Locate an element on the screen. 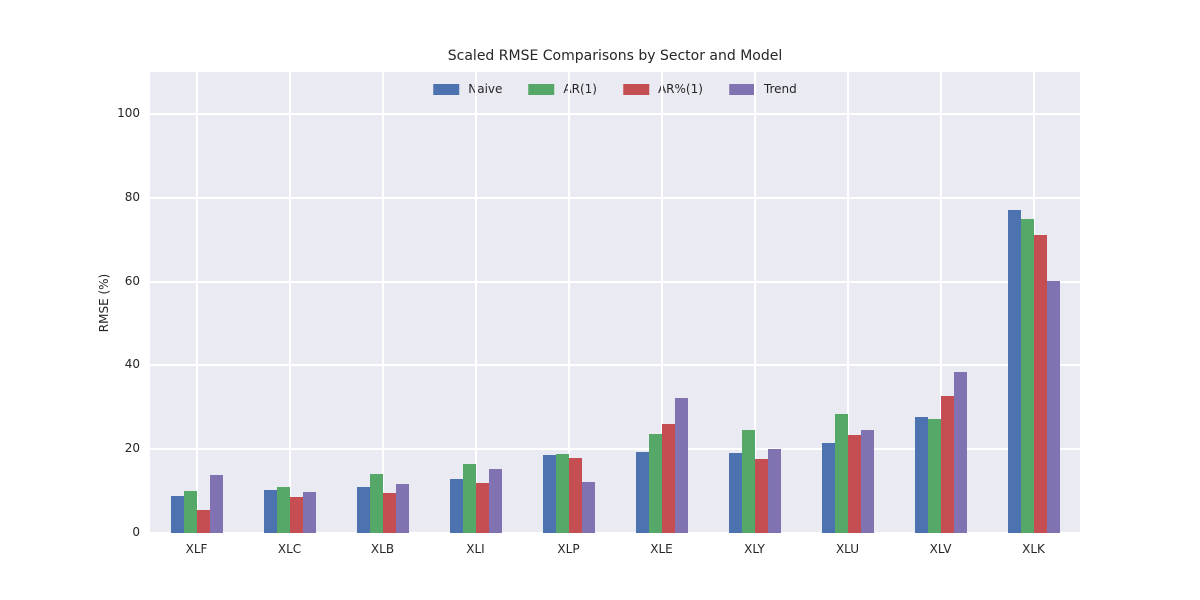  bar-XLI-Trend is located at coordinates (495, 501).